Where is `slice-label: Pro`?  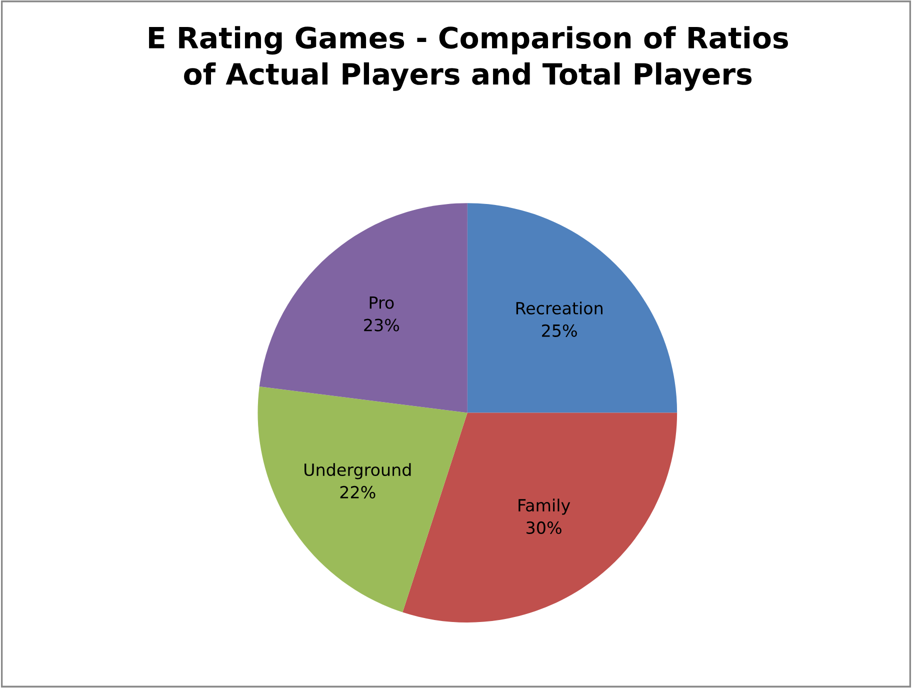 slice-label: Pro is located at coordinates (382, 302).